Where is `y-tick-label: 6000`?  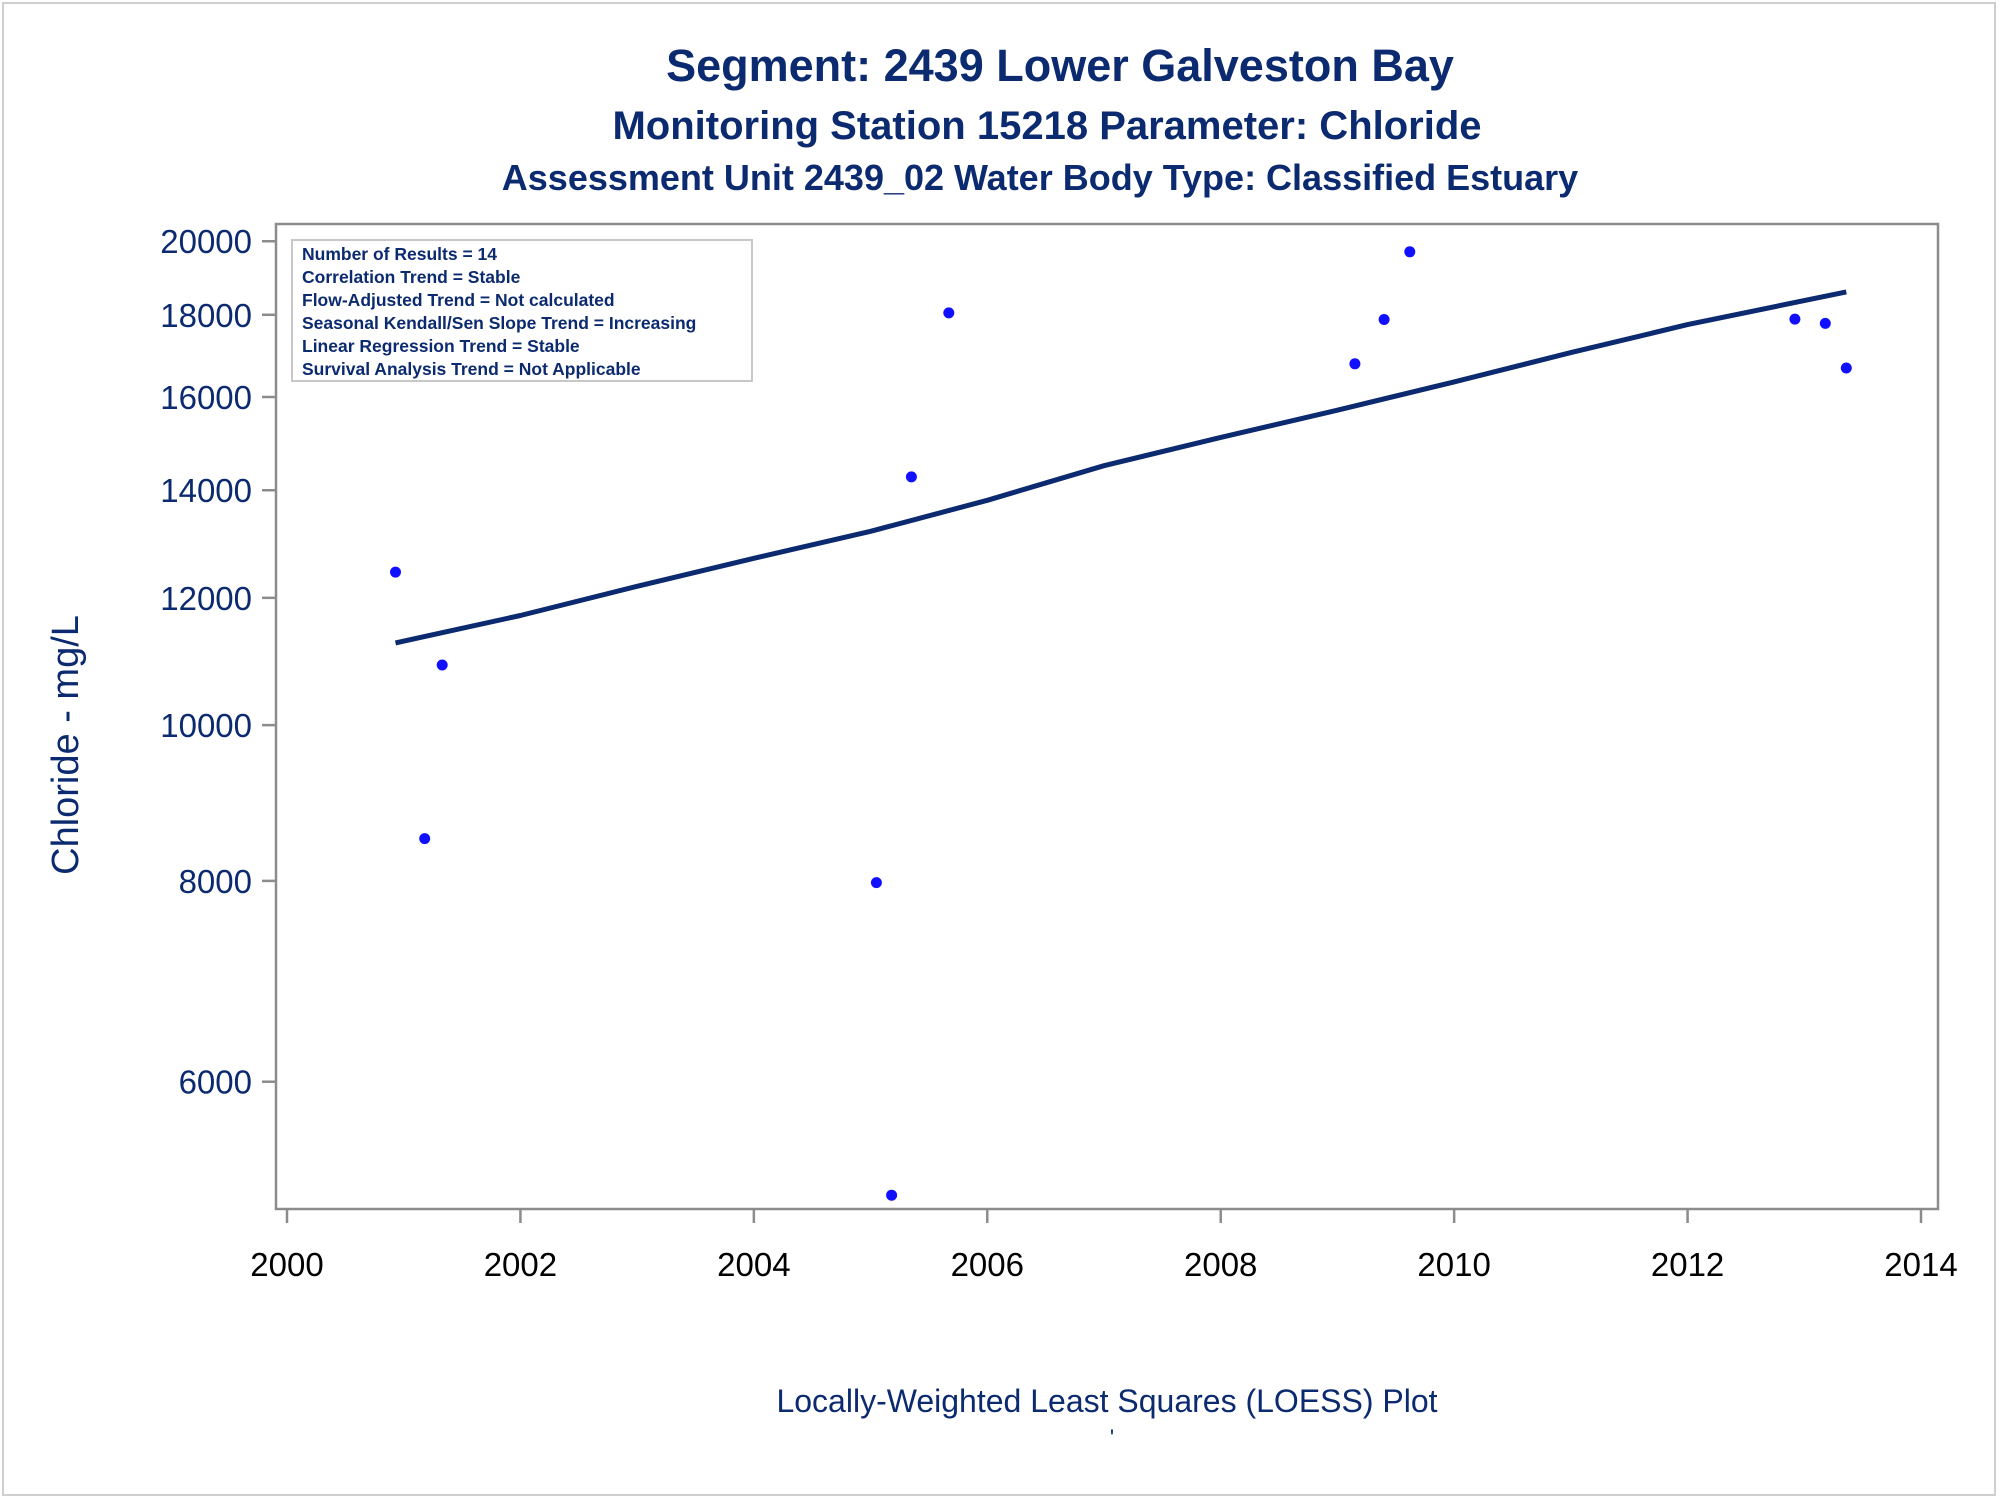 y-tick-label: 6000 is located at coordinates (215, 1082).